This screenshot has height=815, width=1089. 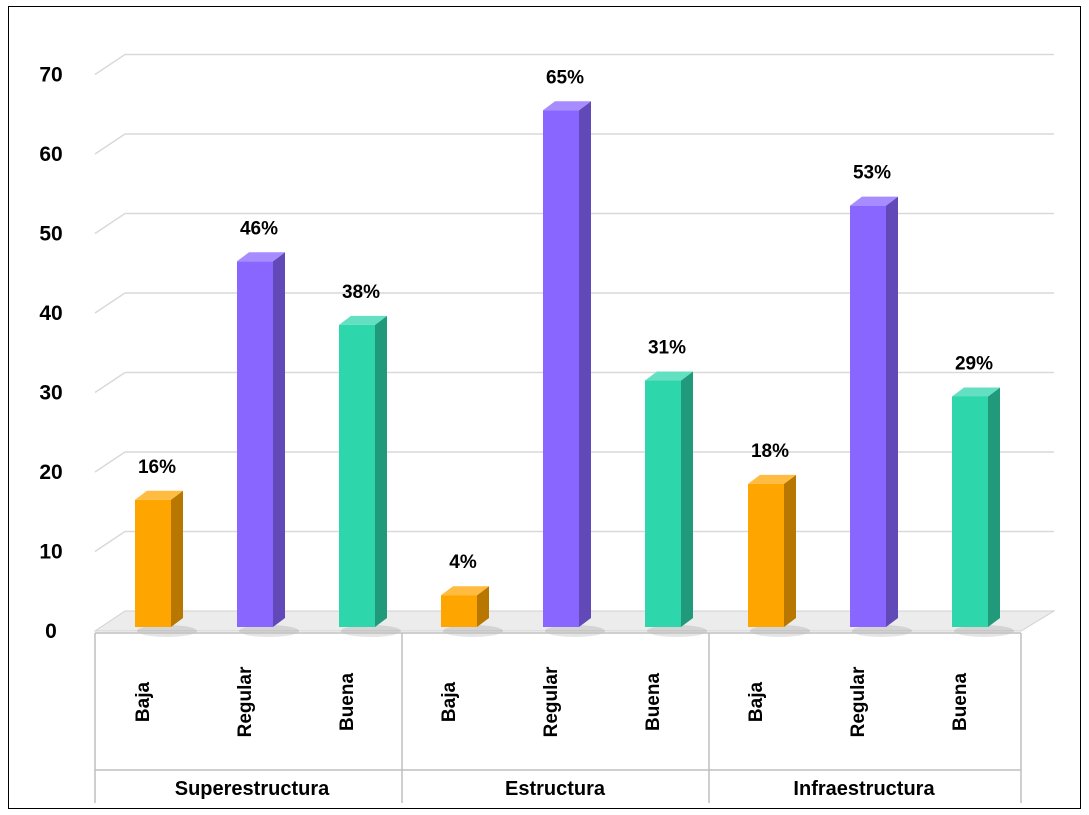 I want to click on y-tick-label: 20, so click(x=50, y=472).